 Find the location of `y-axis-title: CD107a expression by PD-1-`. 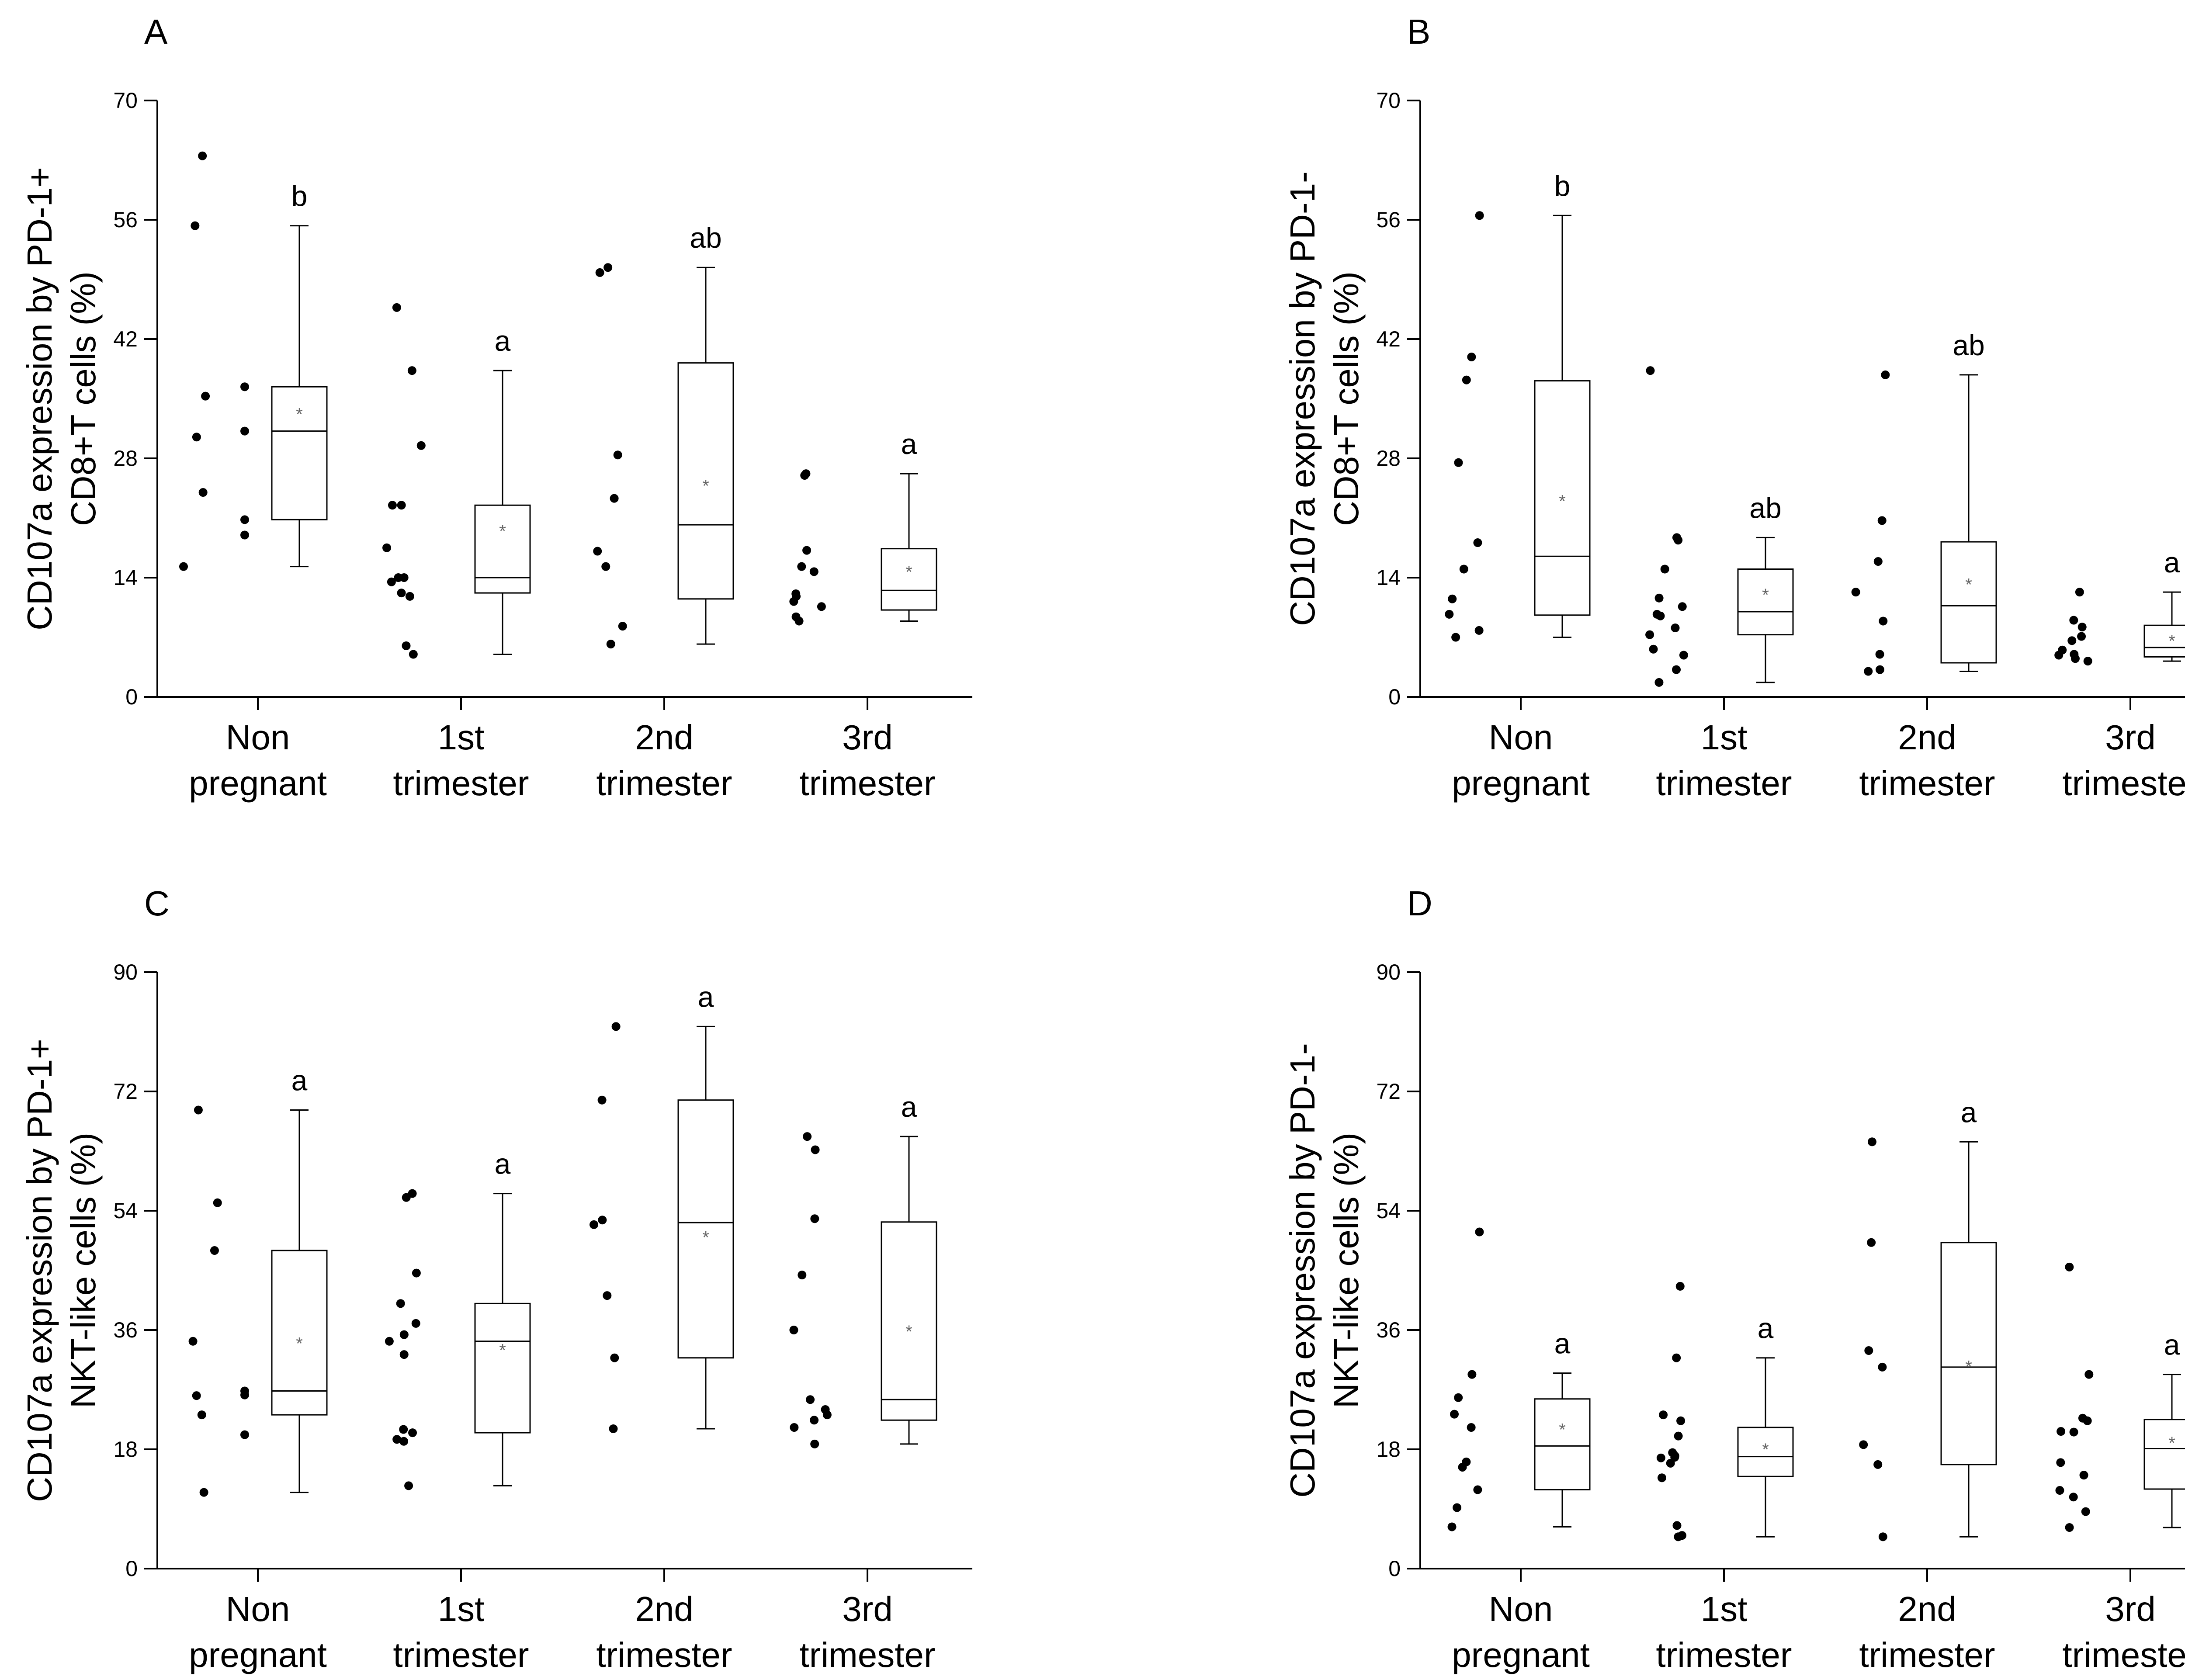

y-axis-title: CD107a expression by PD-1- is located at coordinates (1303, 399).